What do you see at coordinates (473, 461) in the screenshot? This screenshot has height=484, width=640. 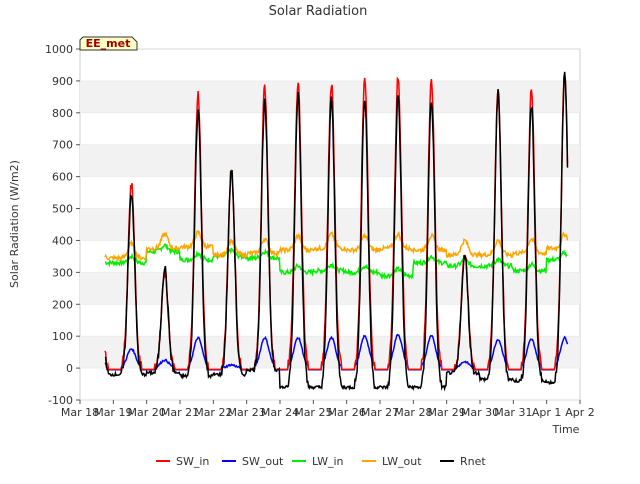 I see `legend-label: Rnet` at bounding box center [473, 461].